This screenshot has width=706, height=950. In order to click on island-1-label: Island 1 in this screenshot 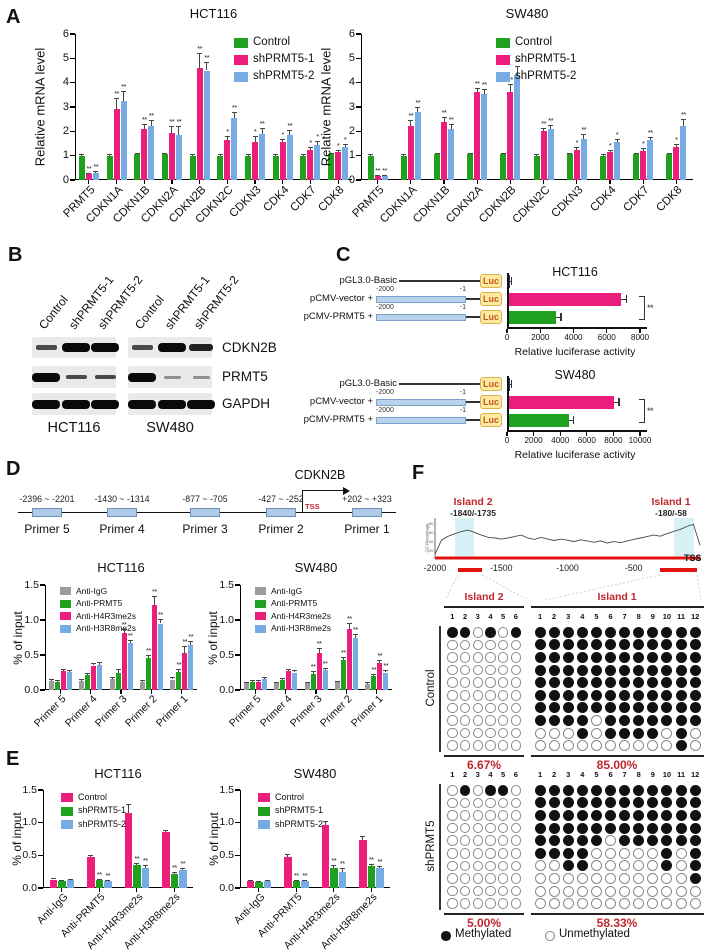, I will do `click(671, 502)`.